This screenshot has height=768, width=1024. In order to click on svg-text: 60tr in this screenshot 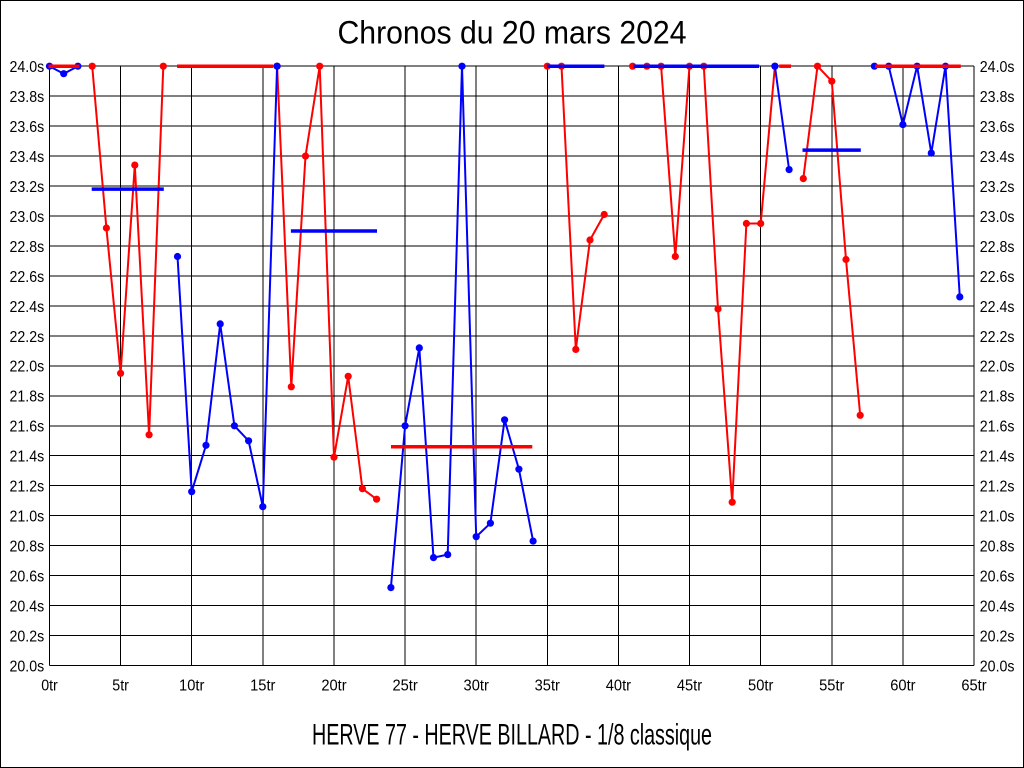, I will do `click(903, 686)`.